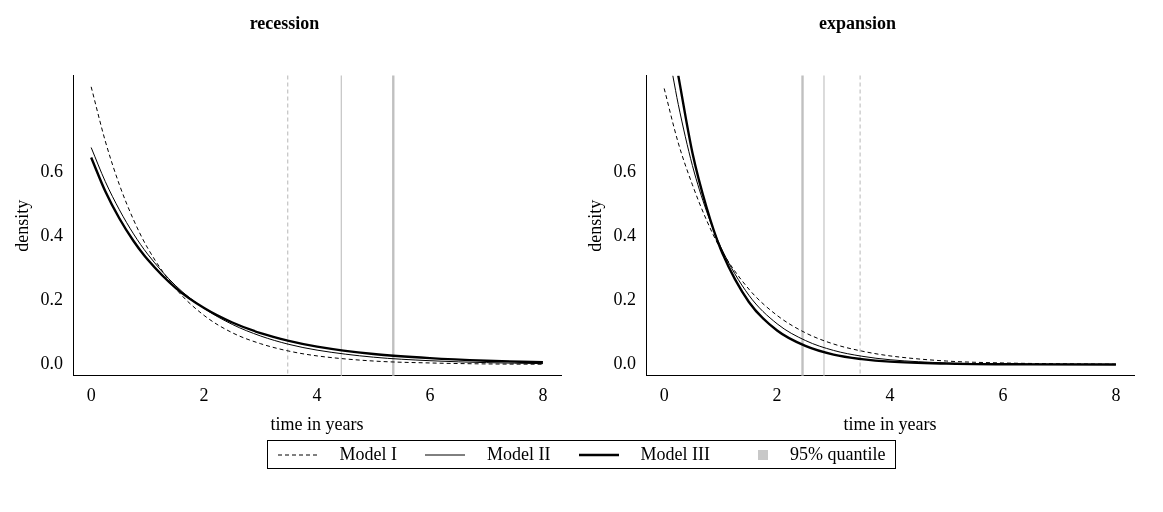 This screenshot has width=1163, height=512. What do you see at coordinates (284, 23) in the screenshot?
I see `chart-title: recession` at bounding box center [284, 23].